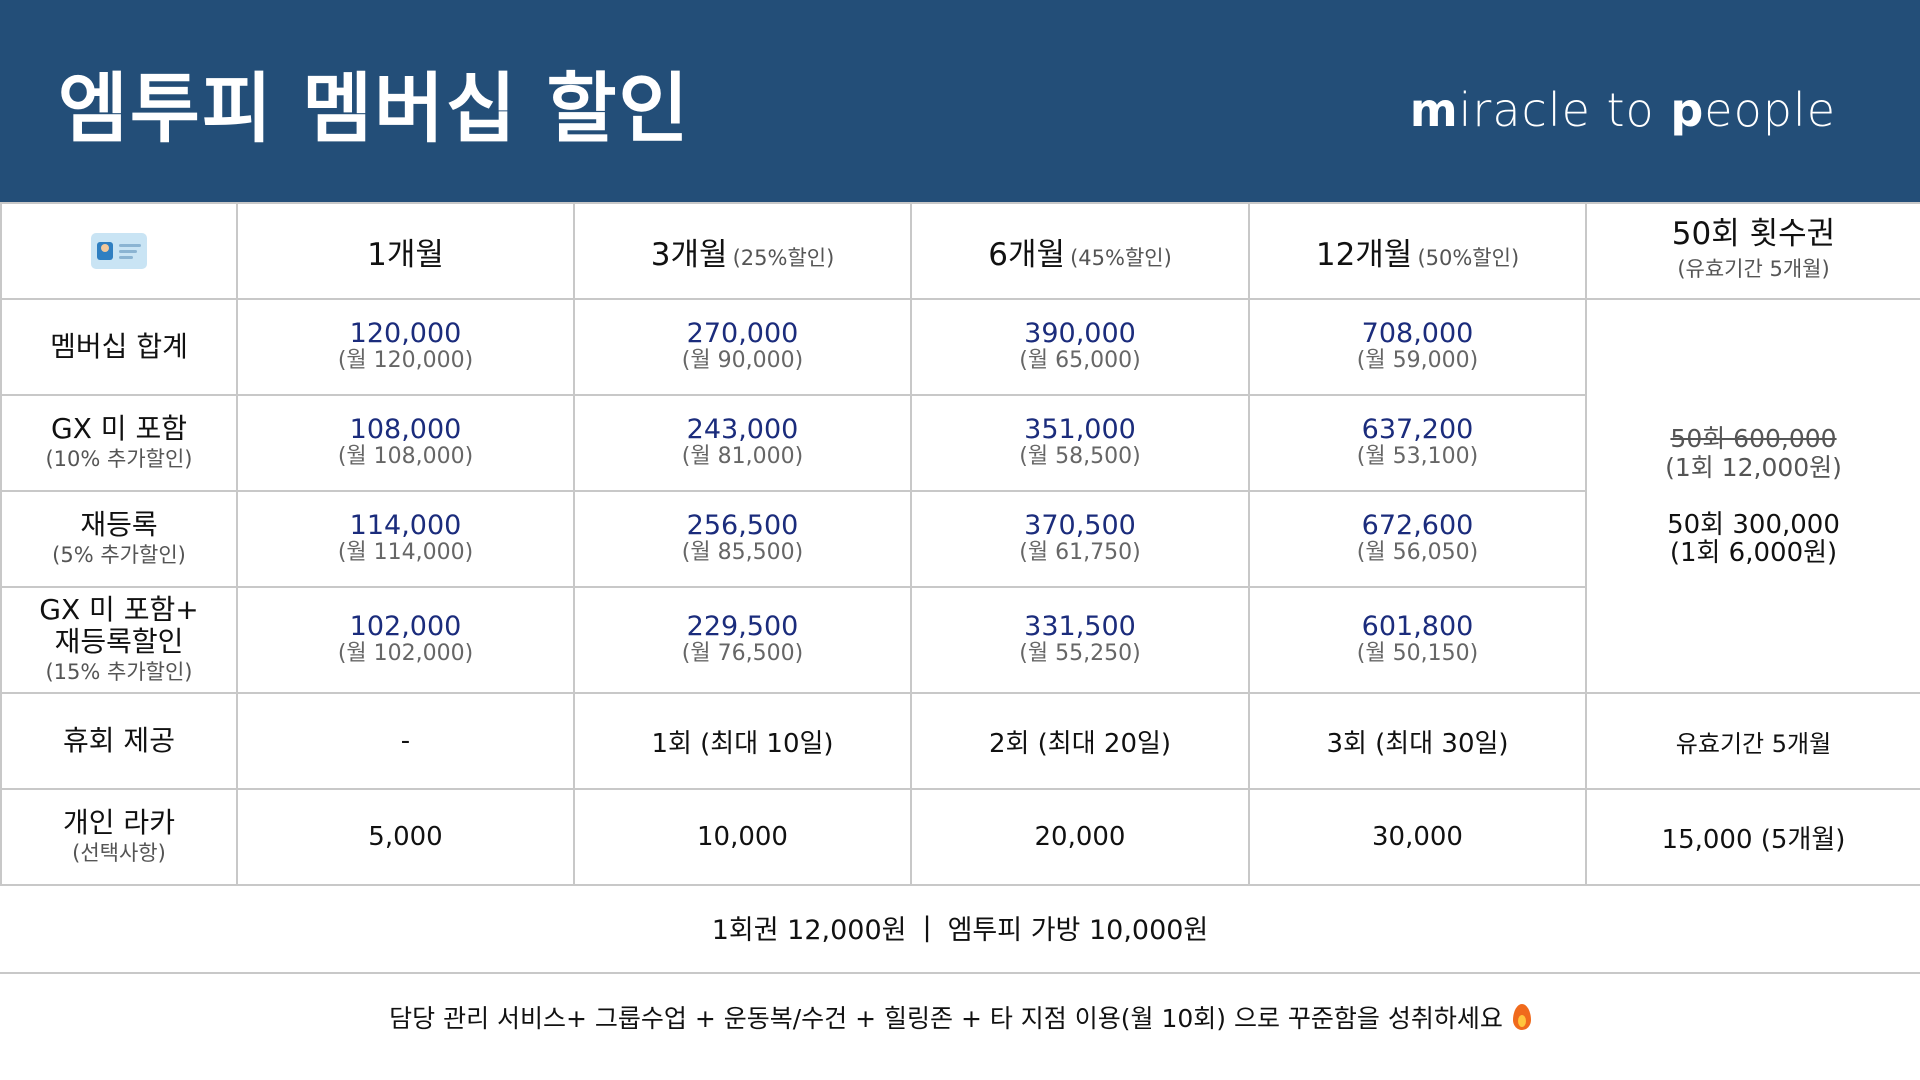 This screenshot has height=1080, width=1920. I want to click on price-cell: 108,000 (월 108,000), so click(405, 443).